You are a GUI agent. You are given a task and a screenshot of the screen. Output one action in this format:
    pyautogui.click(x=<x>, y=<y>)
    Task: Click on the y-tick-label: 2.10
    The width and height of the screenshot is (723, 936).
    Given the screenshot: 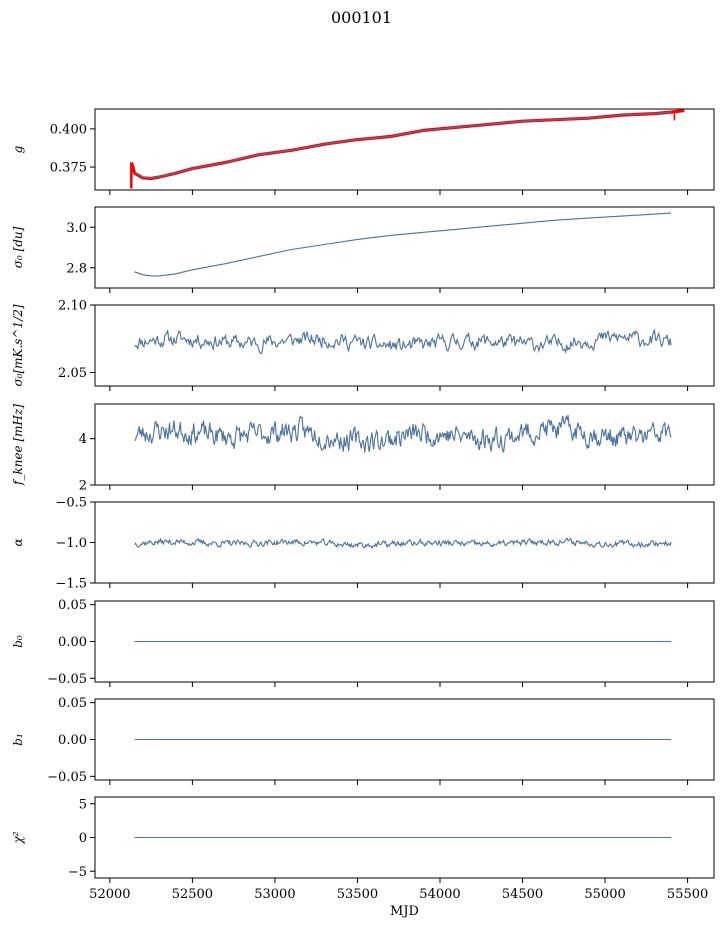 What is the action you would take?
    pyautogui.click(x=72, y=306)
    